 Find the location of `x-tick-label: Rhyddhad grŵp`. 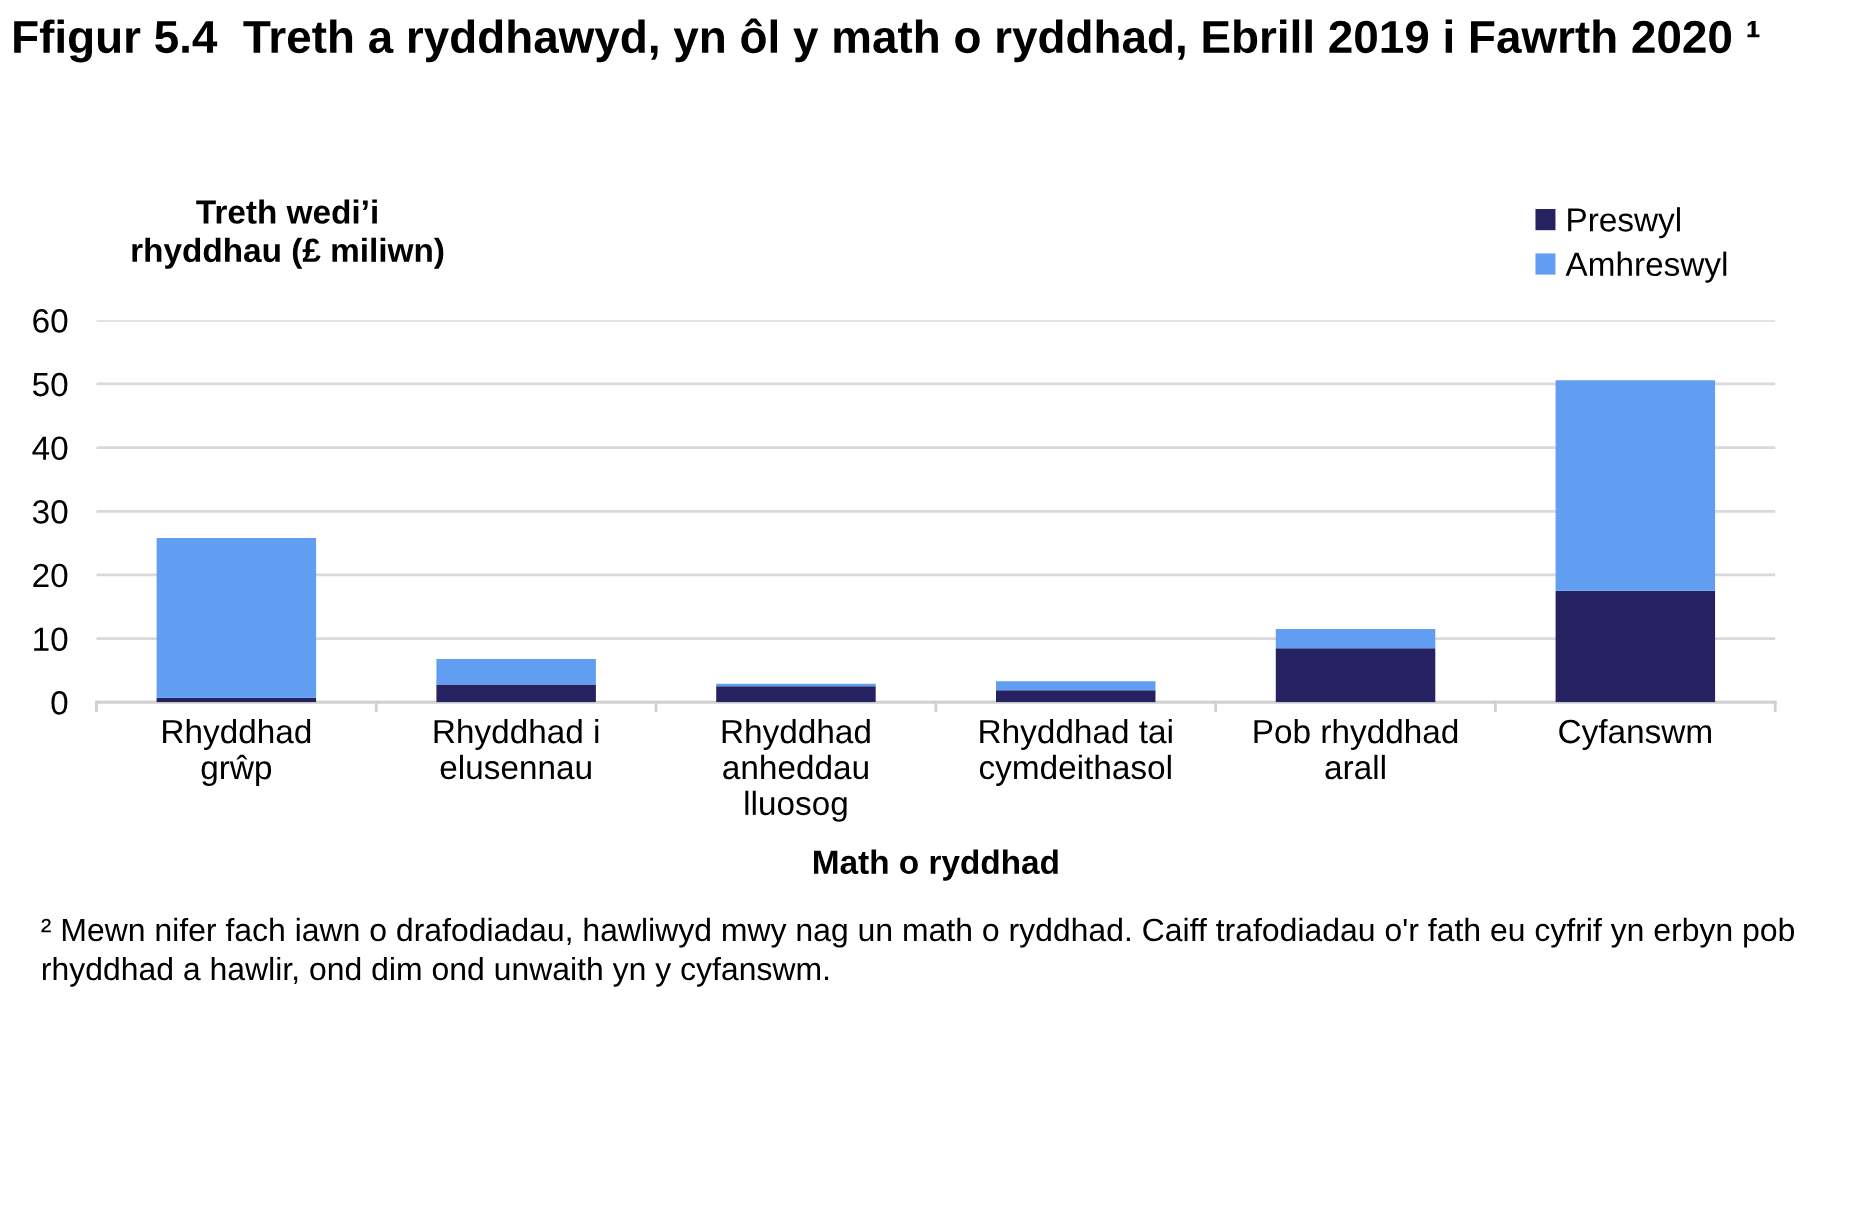

x-tick-label: Rhyddhad grŵp is located at coordinates (237, 752).